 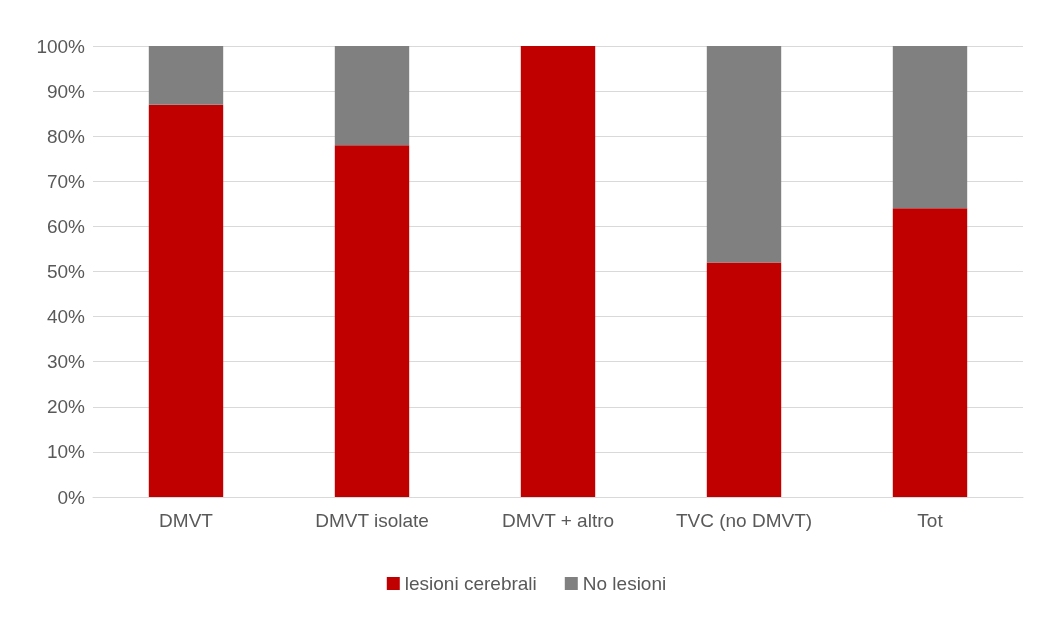 I want to click on y-tick-label: 0%, so click(x=71, y=497).